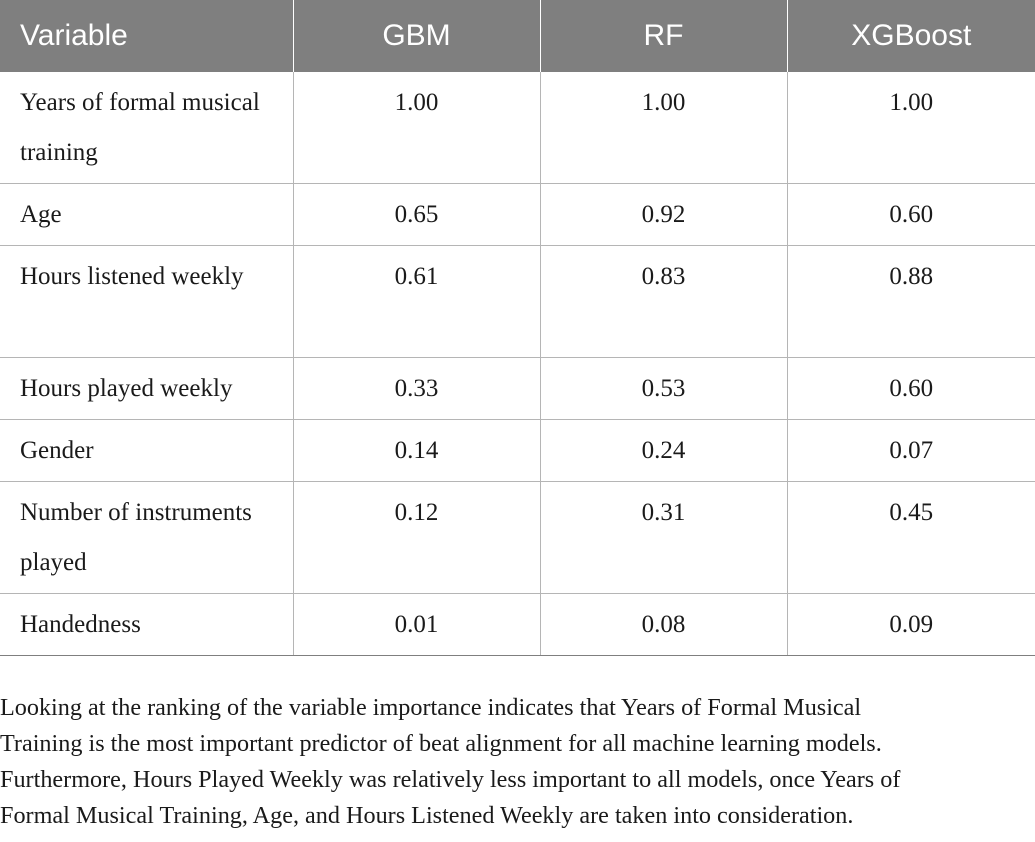  Describe the element at coordinates (146, 301) in the screenshot. I see `cell-variable: Hours listened weekly` at that location.